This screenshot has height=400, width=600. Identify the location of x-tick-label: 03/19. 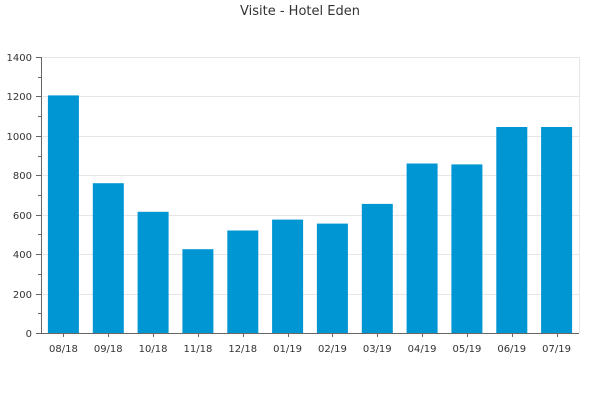
(377, 349).